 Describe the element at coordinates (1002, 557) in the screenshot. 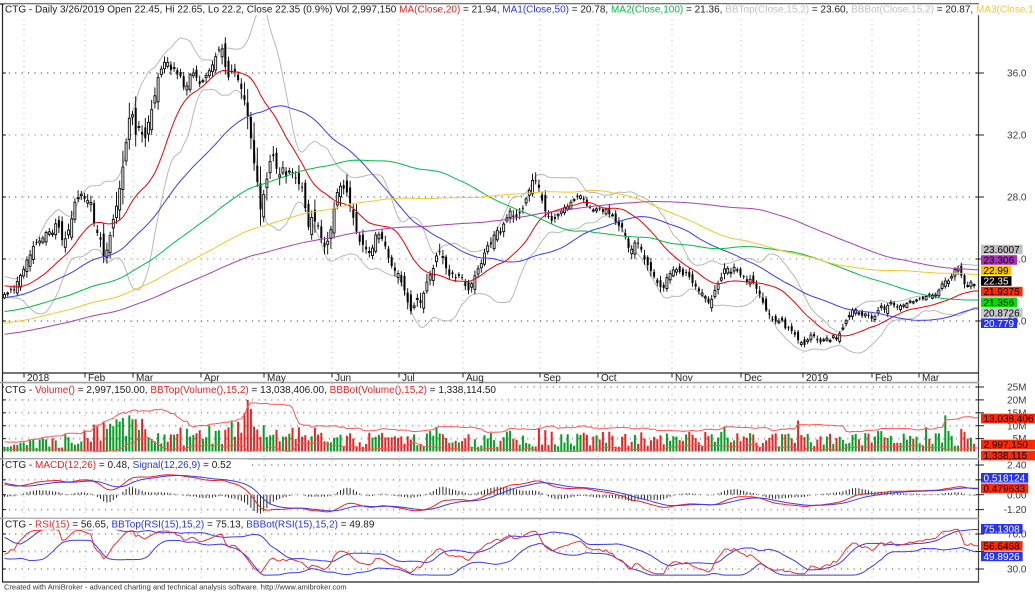

I see `svg-text: 49.8926` at that location.